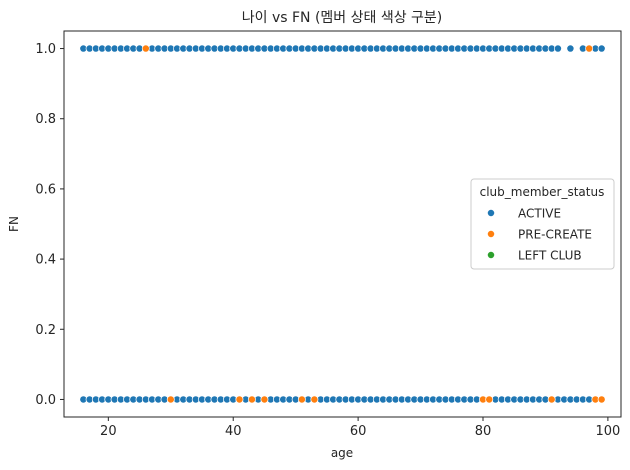 The width and height of the screenshot is (630, 470). I want to click on x-tick-label: 100, so click(607, 431).